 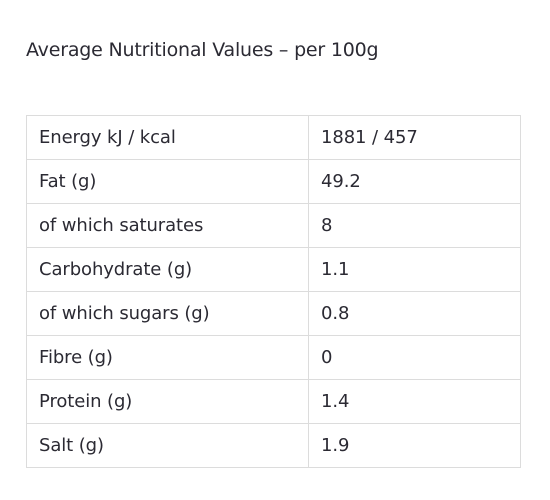 I want to click on table-row-energy: Energy kJ / kcal 1881 / 457, so click(x=273, y=137).